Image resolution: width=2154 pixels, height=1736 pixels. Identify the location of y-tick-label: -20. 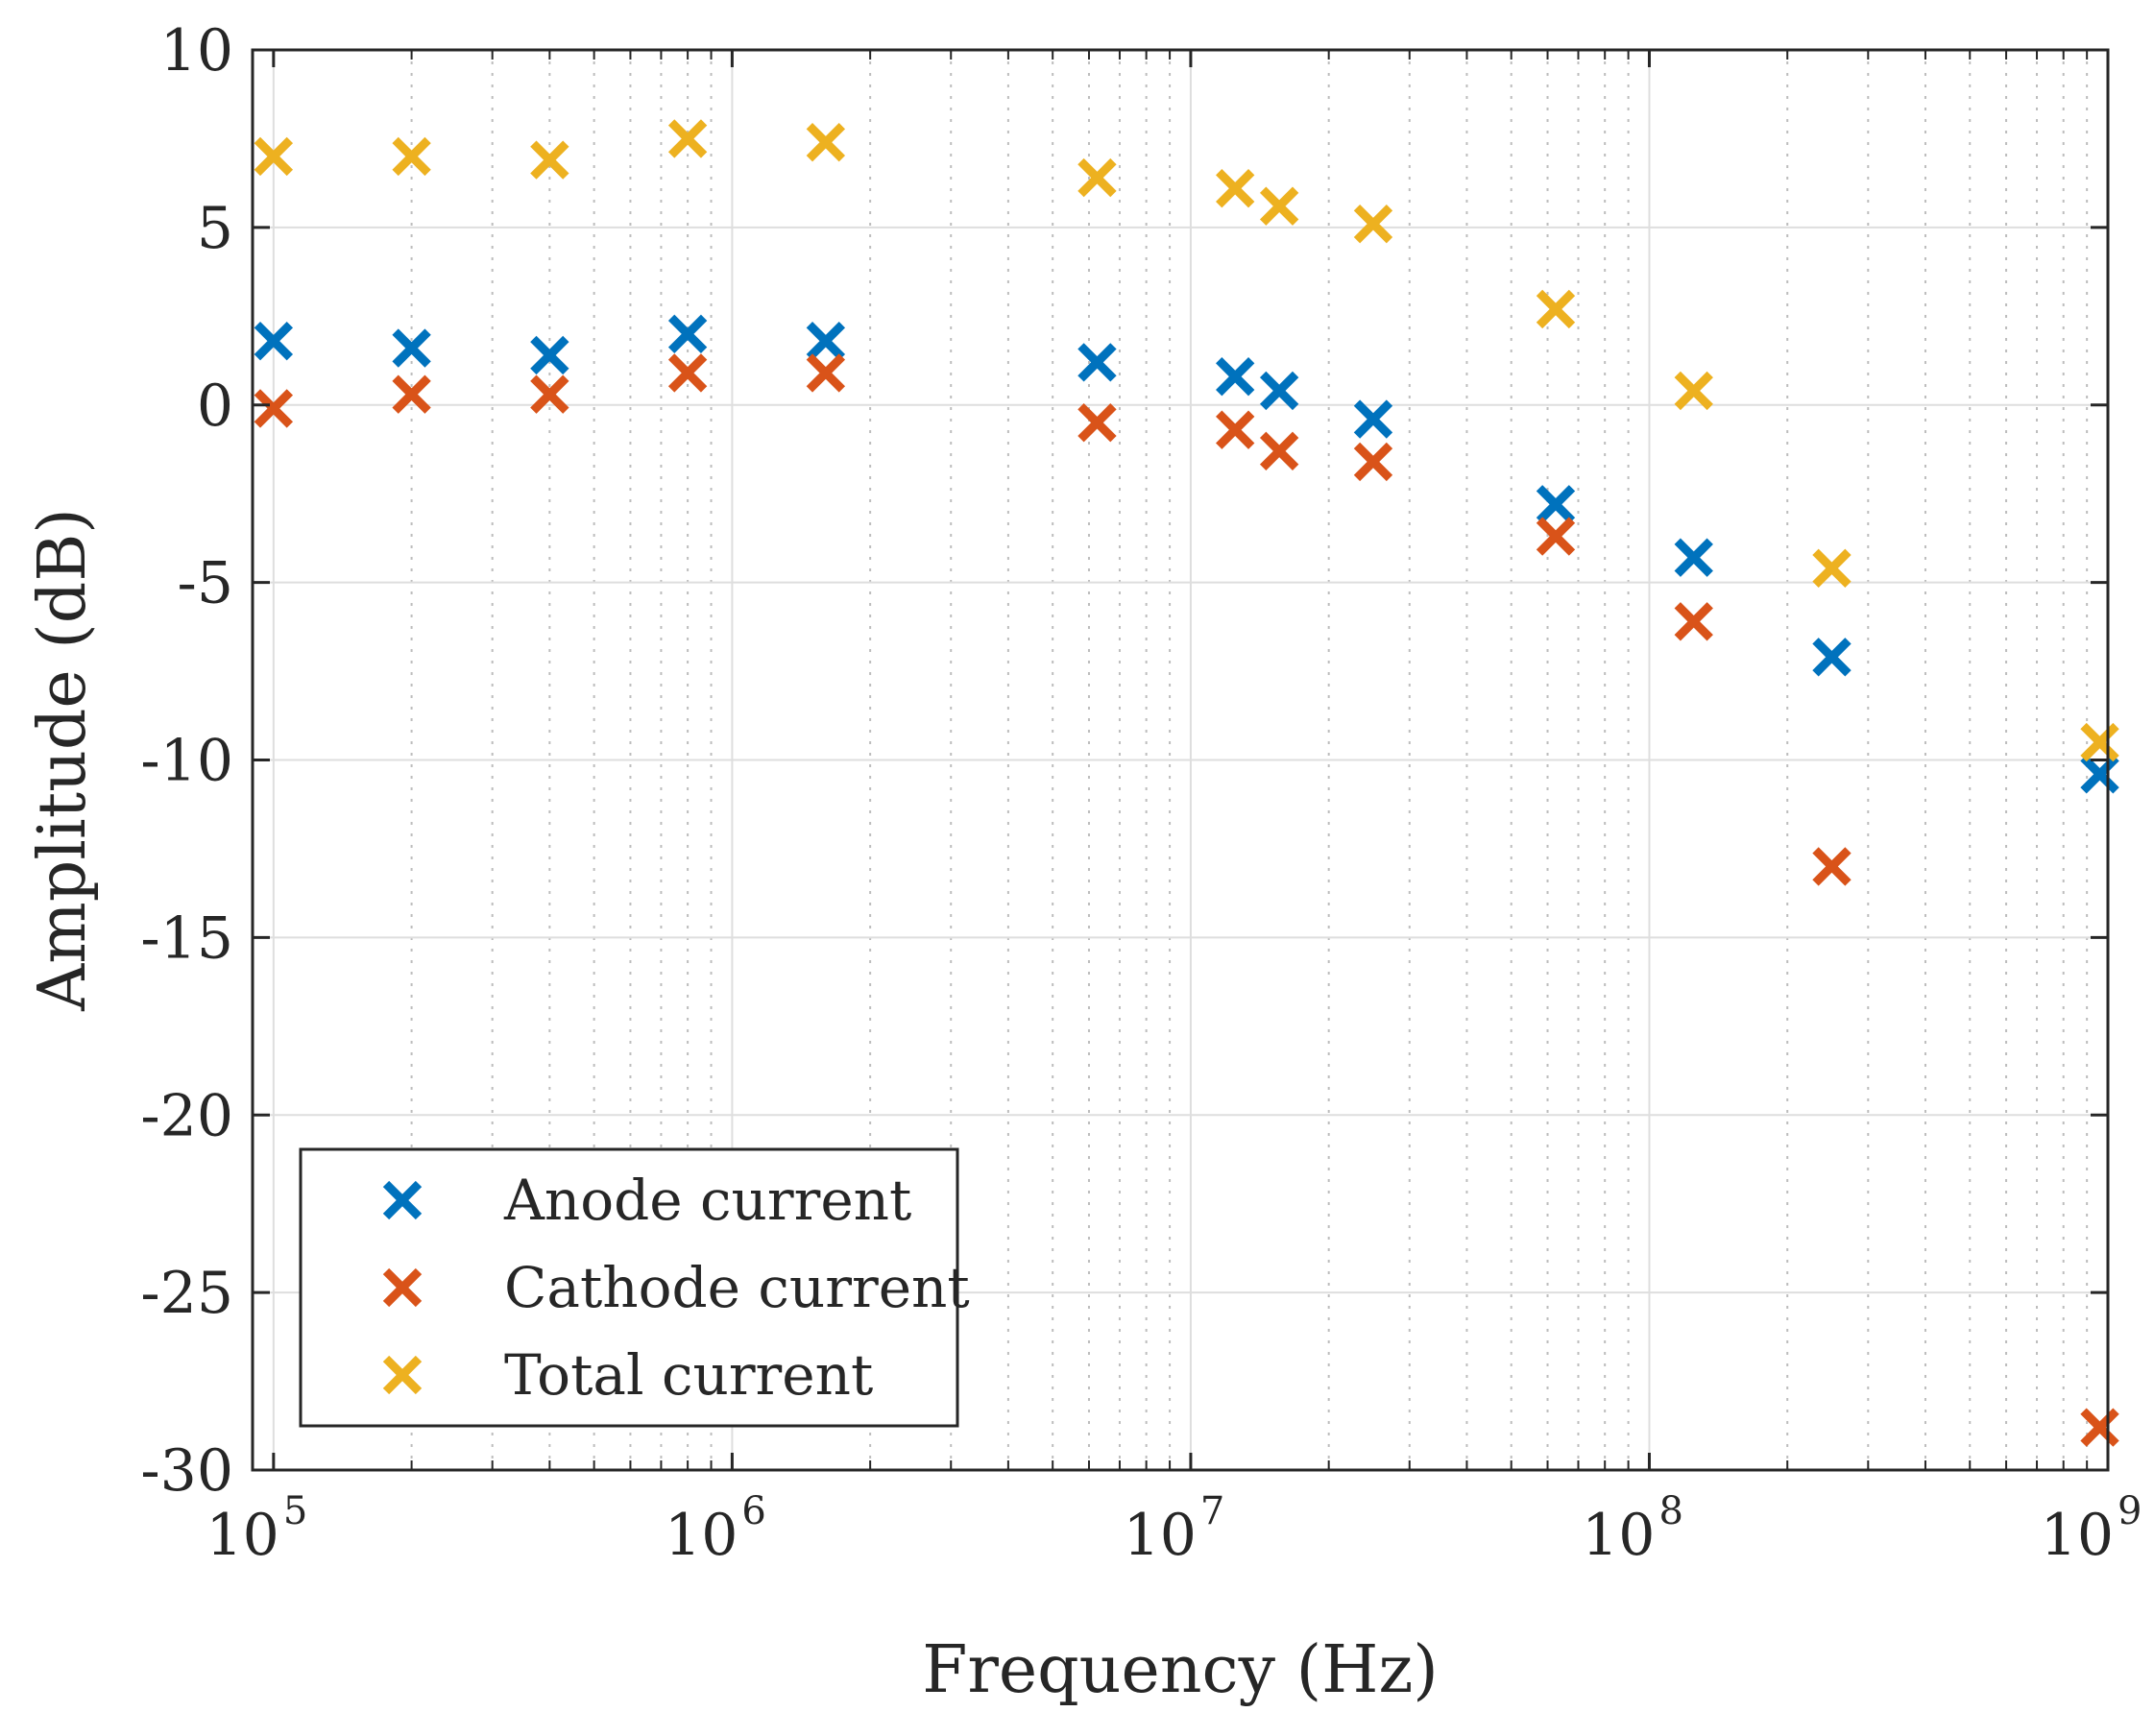
(186, 1115).